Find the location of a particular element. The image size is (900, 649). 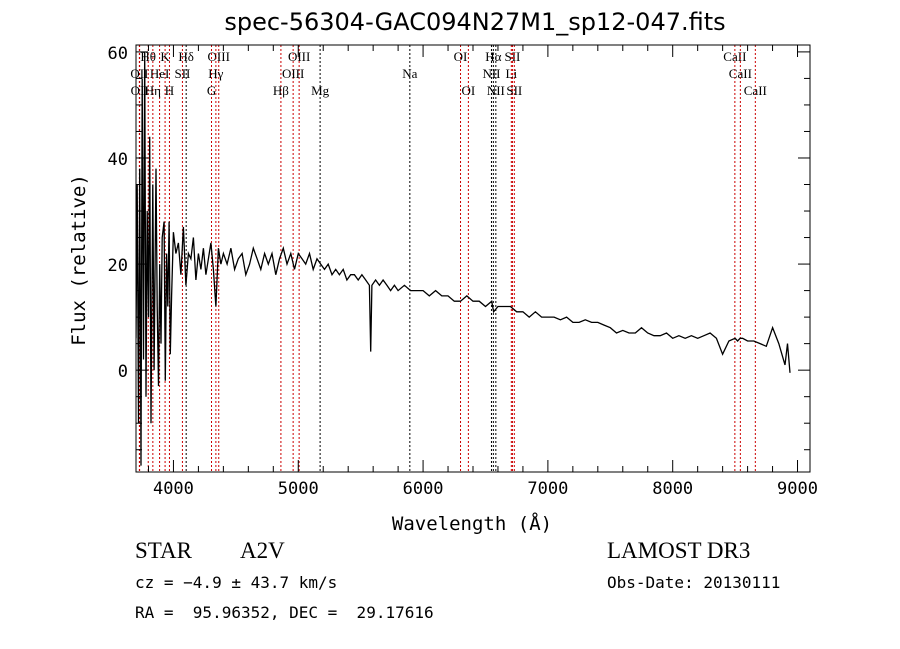

y-axis-label: Flux (relative) is located at coordinates (79, 260).